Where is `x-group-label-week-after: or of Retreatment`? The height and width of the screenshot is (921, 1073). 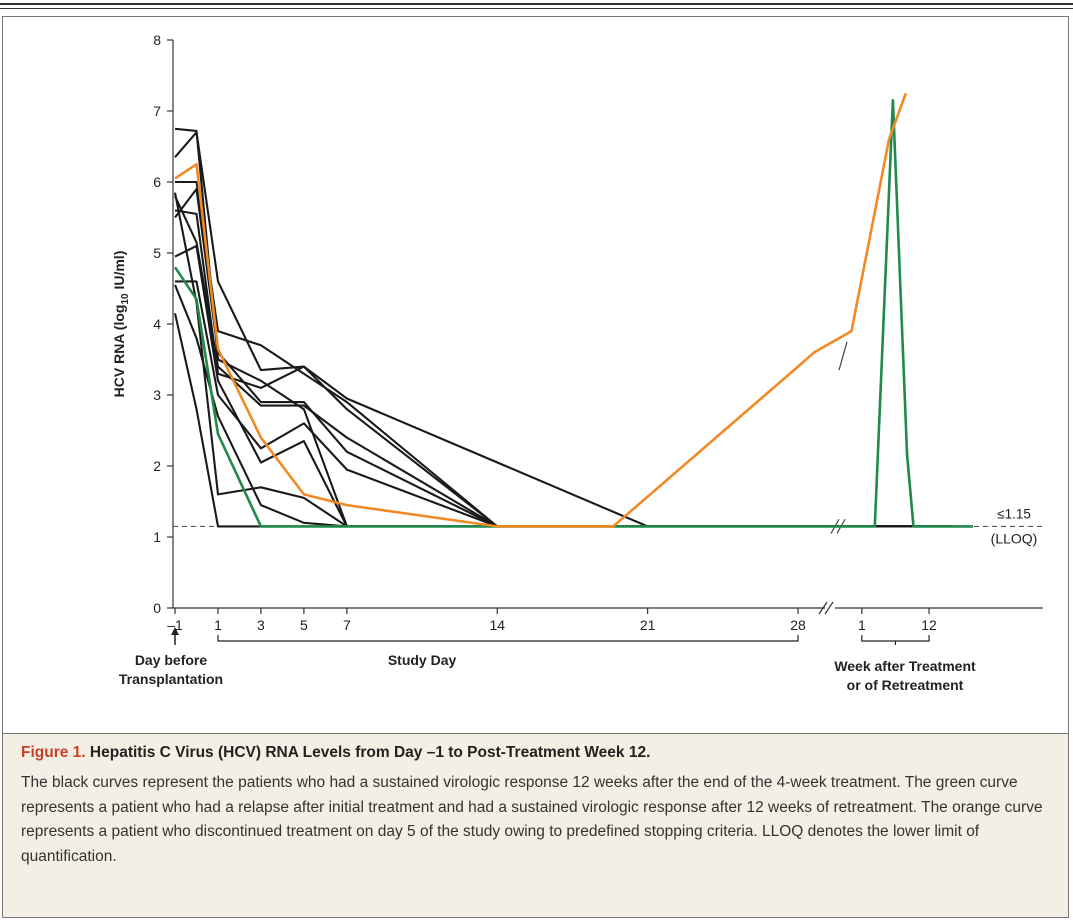 x-group-label-week-after: or of Retreatment is located at coordinates (905, 685).